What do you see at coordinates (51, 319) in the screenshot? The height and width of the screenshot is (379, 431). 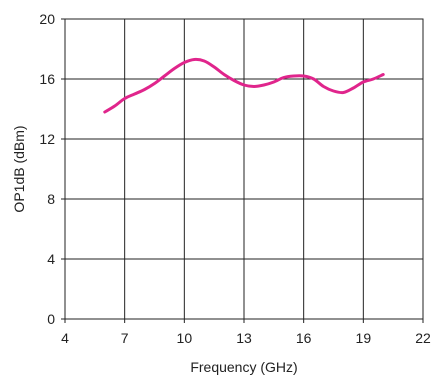 I see `y-tick-label: 0` at bounding box center [51, 319].